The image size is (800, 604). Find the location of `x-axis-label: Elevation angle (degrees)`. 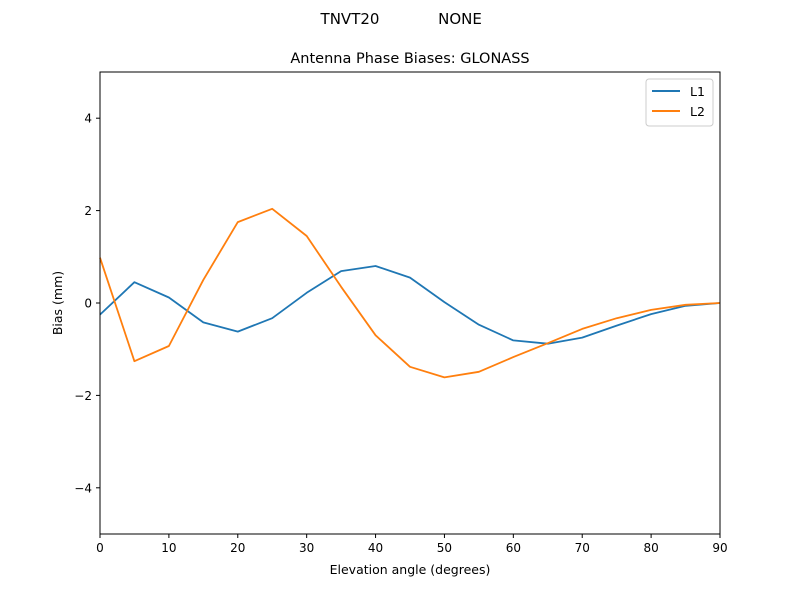

x-axis-label: Elevation angle (degrees) is located at coordinates (410, 569).